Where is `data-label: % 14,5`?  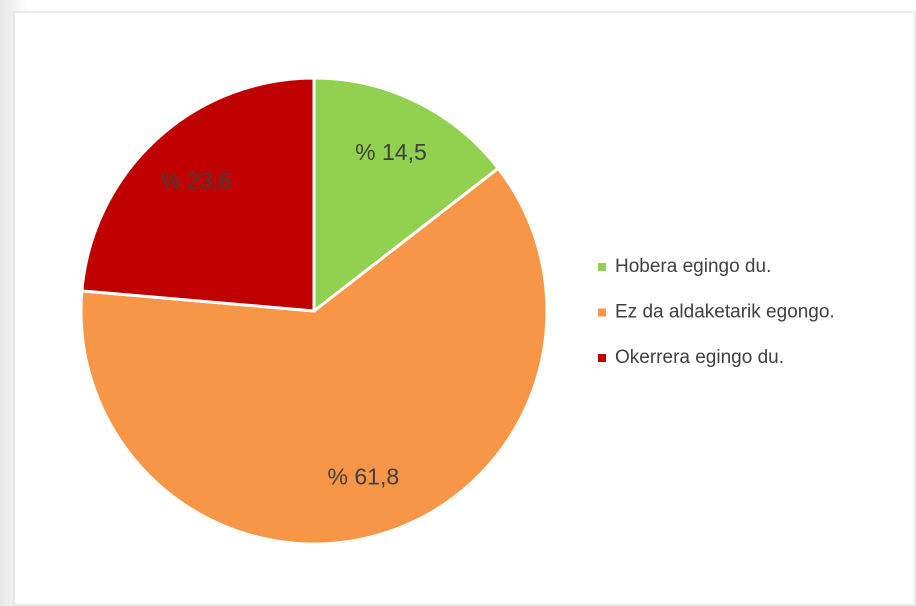 data-label: % 14,5 is located at coordinates (391, 152).